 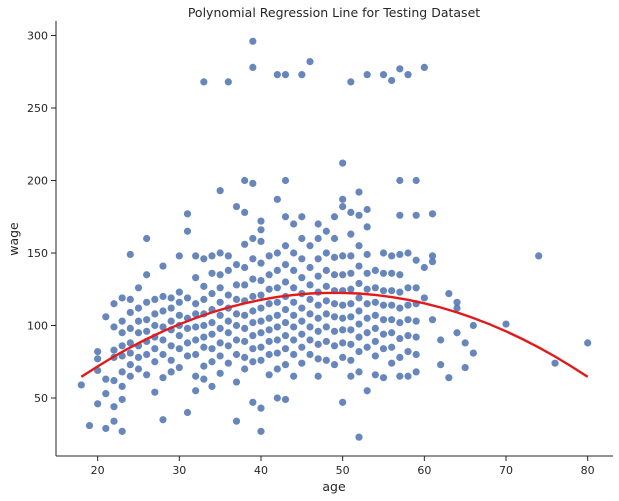 What do you see at coordinates (37, 181) in the screenshot?
I see `y-tick-label: 200` at bounding box center [37, 181].